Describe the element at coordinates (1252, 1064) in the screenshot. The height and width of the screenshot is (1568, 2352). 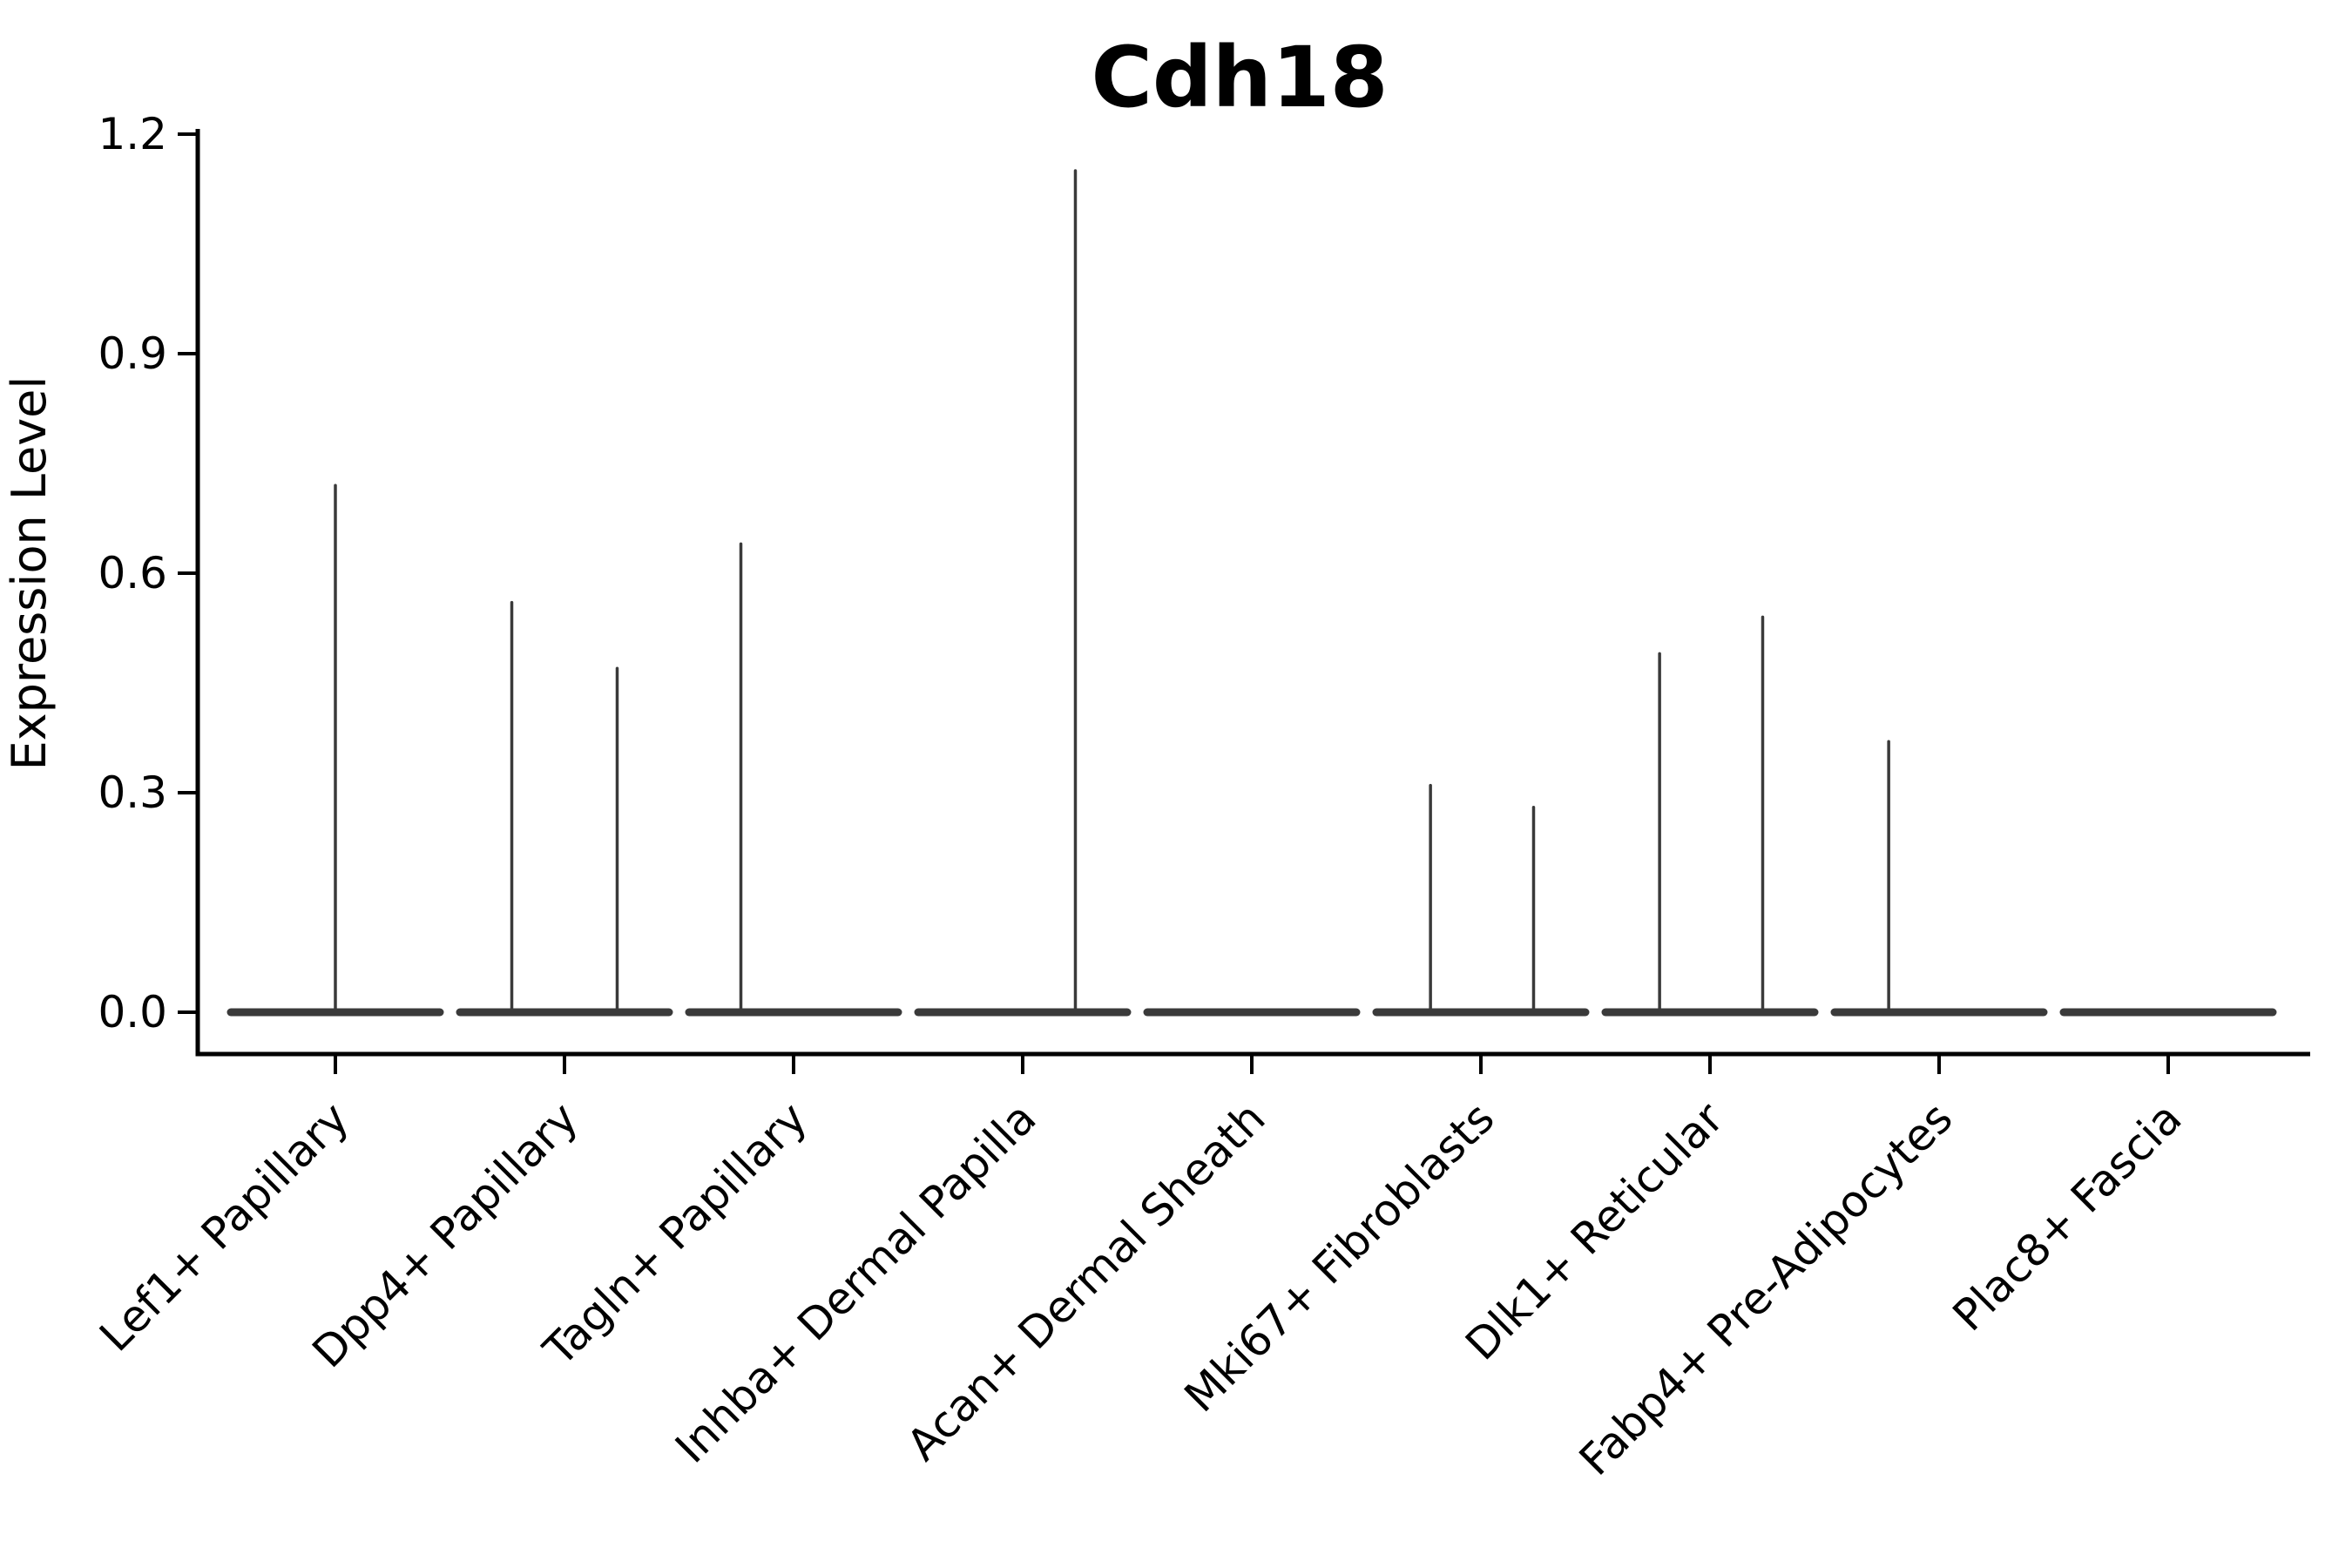
I see `x-axis-ticks` at that location.